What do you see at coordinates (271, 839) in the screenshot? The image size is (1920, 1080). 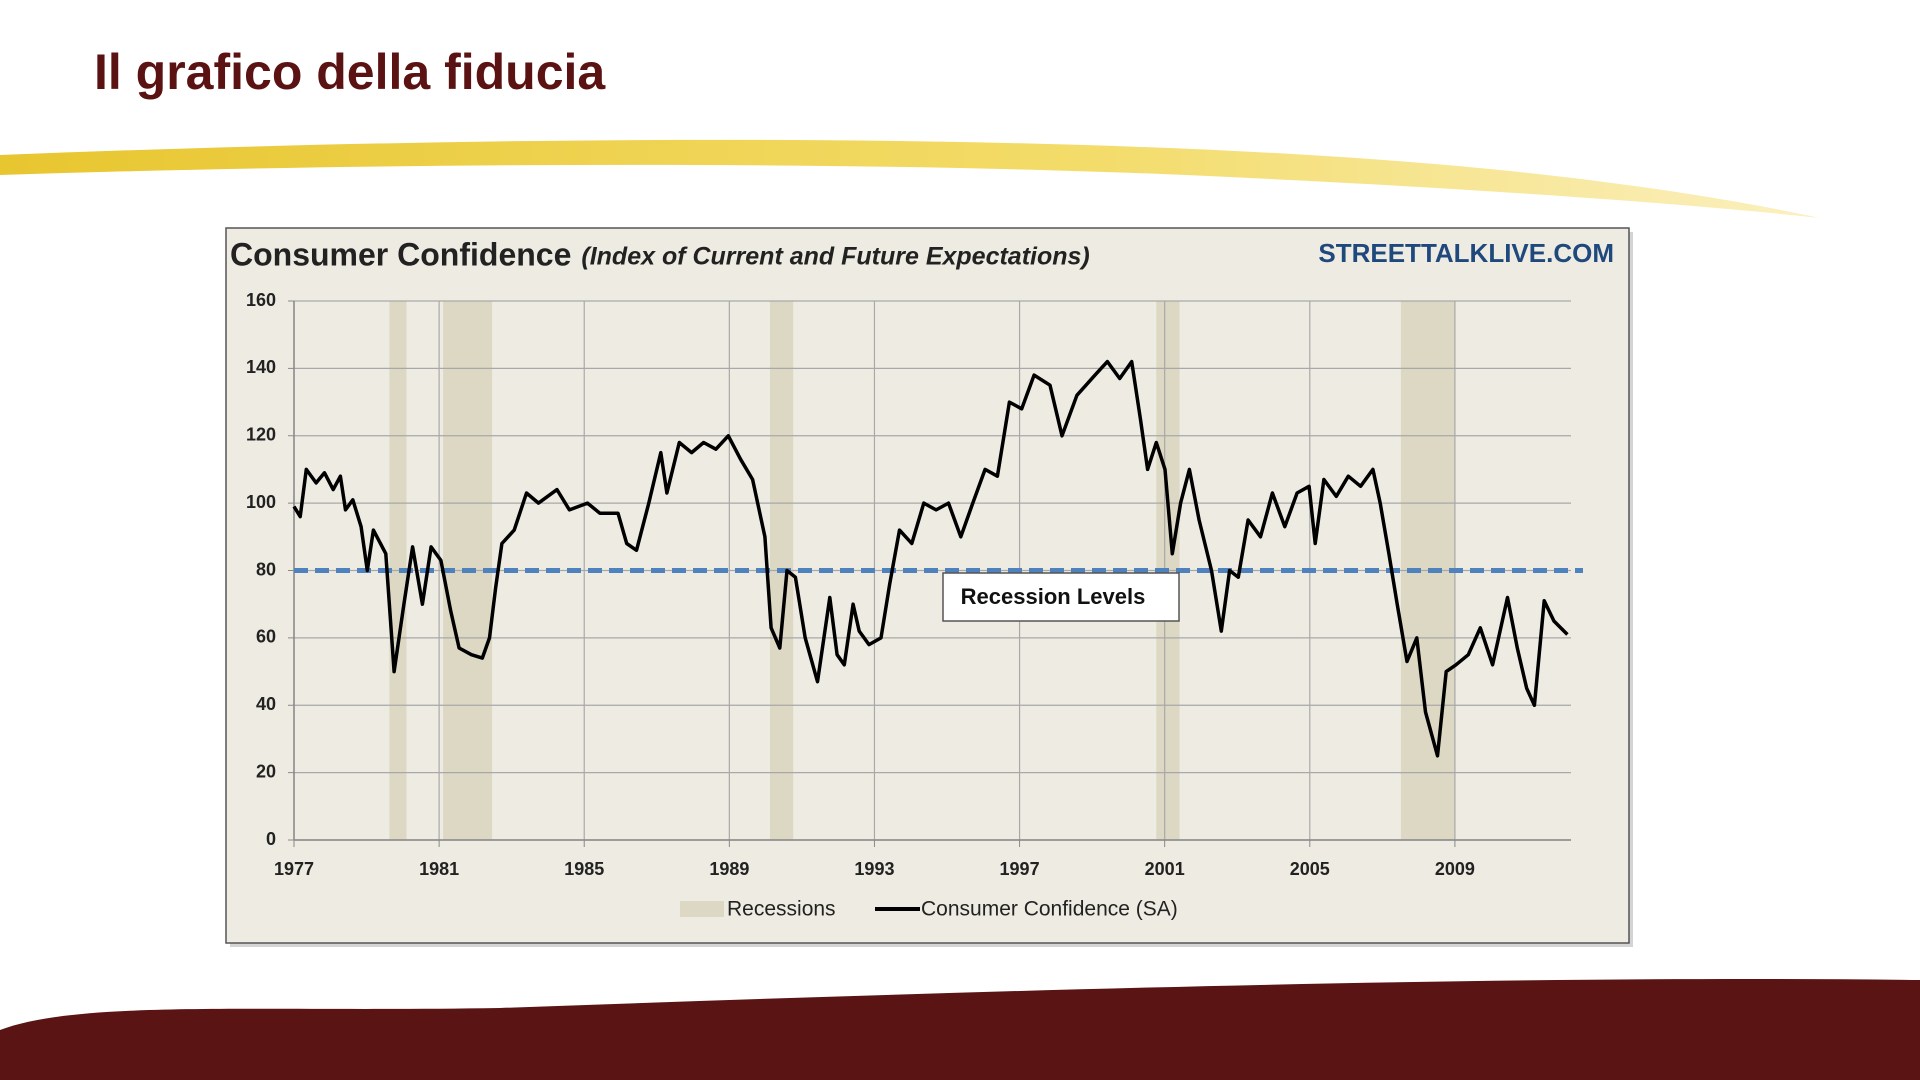 I see `y-tick-label: 0` at bounding box center [271, 839].